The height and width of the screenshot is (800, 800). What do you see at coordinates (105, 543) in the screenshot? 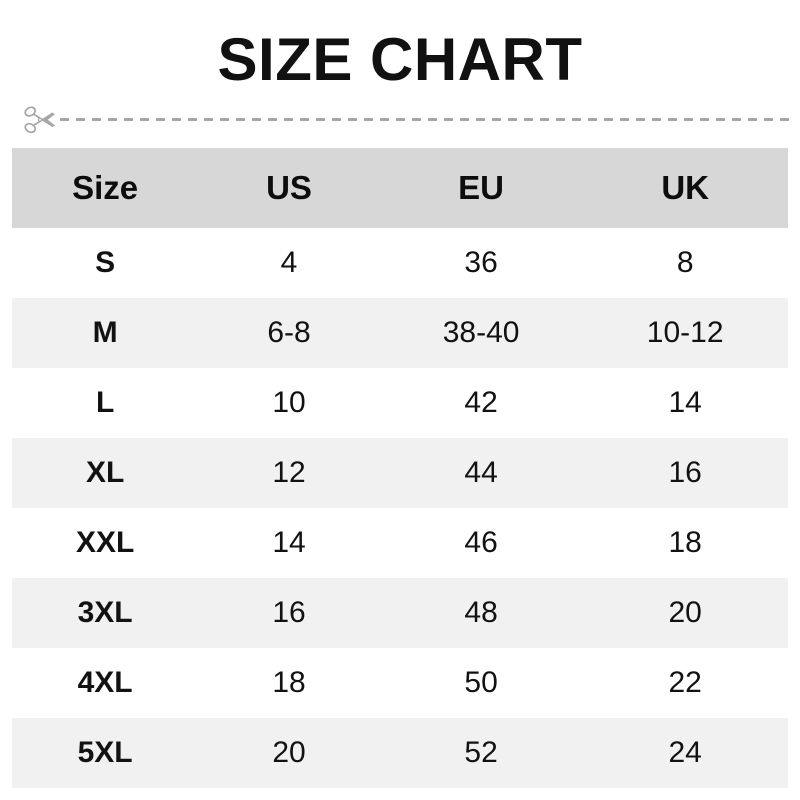
I see `cell-size: XXL` at bounding box center [105, 543].